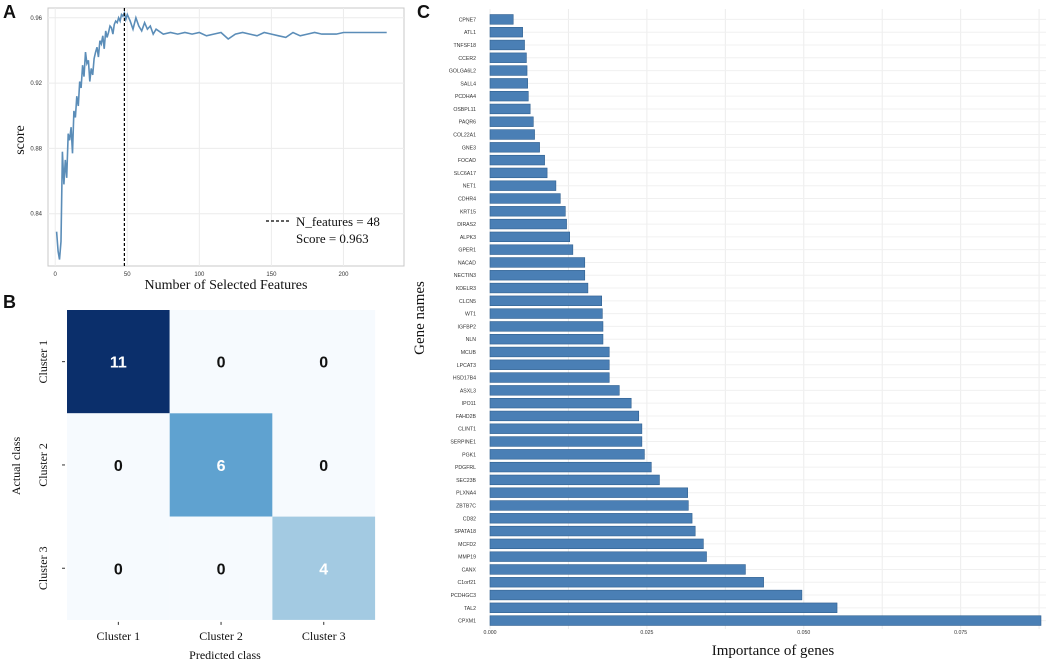 This screenshot has height=665, width=1059. I want to click on gene-label: CLINT1, so click(467, 430).